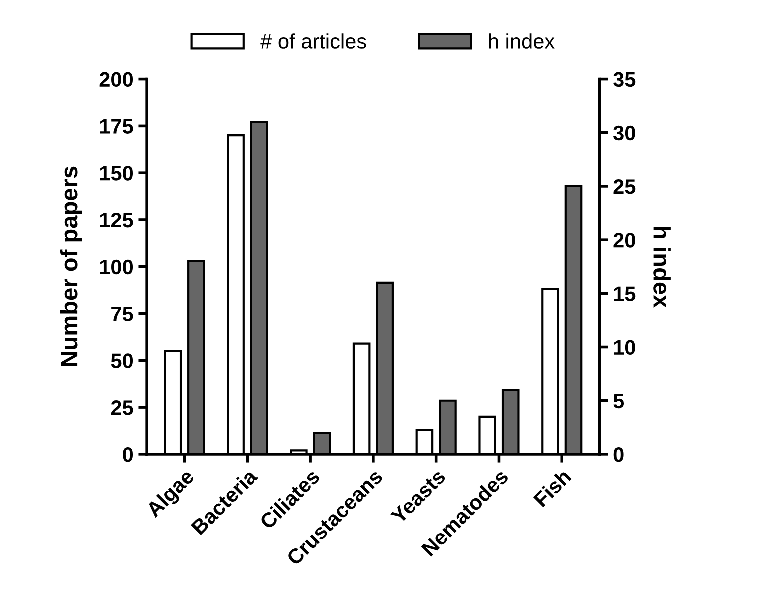 This screenshot has height=610, width=774. Describe the element at coordinates (117, 267) in the screenshot. I see `y-tick-label: 100` at that location.